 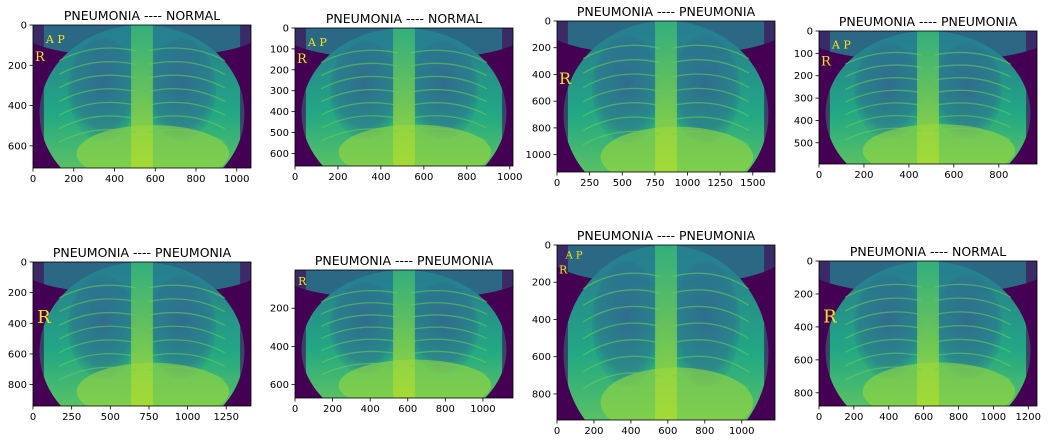 I want to click on x-tick-label: 250, so click(x=71, y=417).